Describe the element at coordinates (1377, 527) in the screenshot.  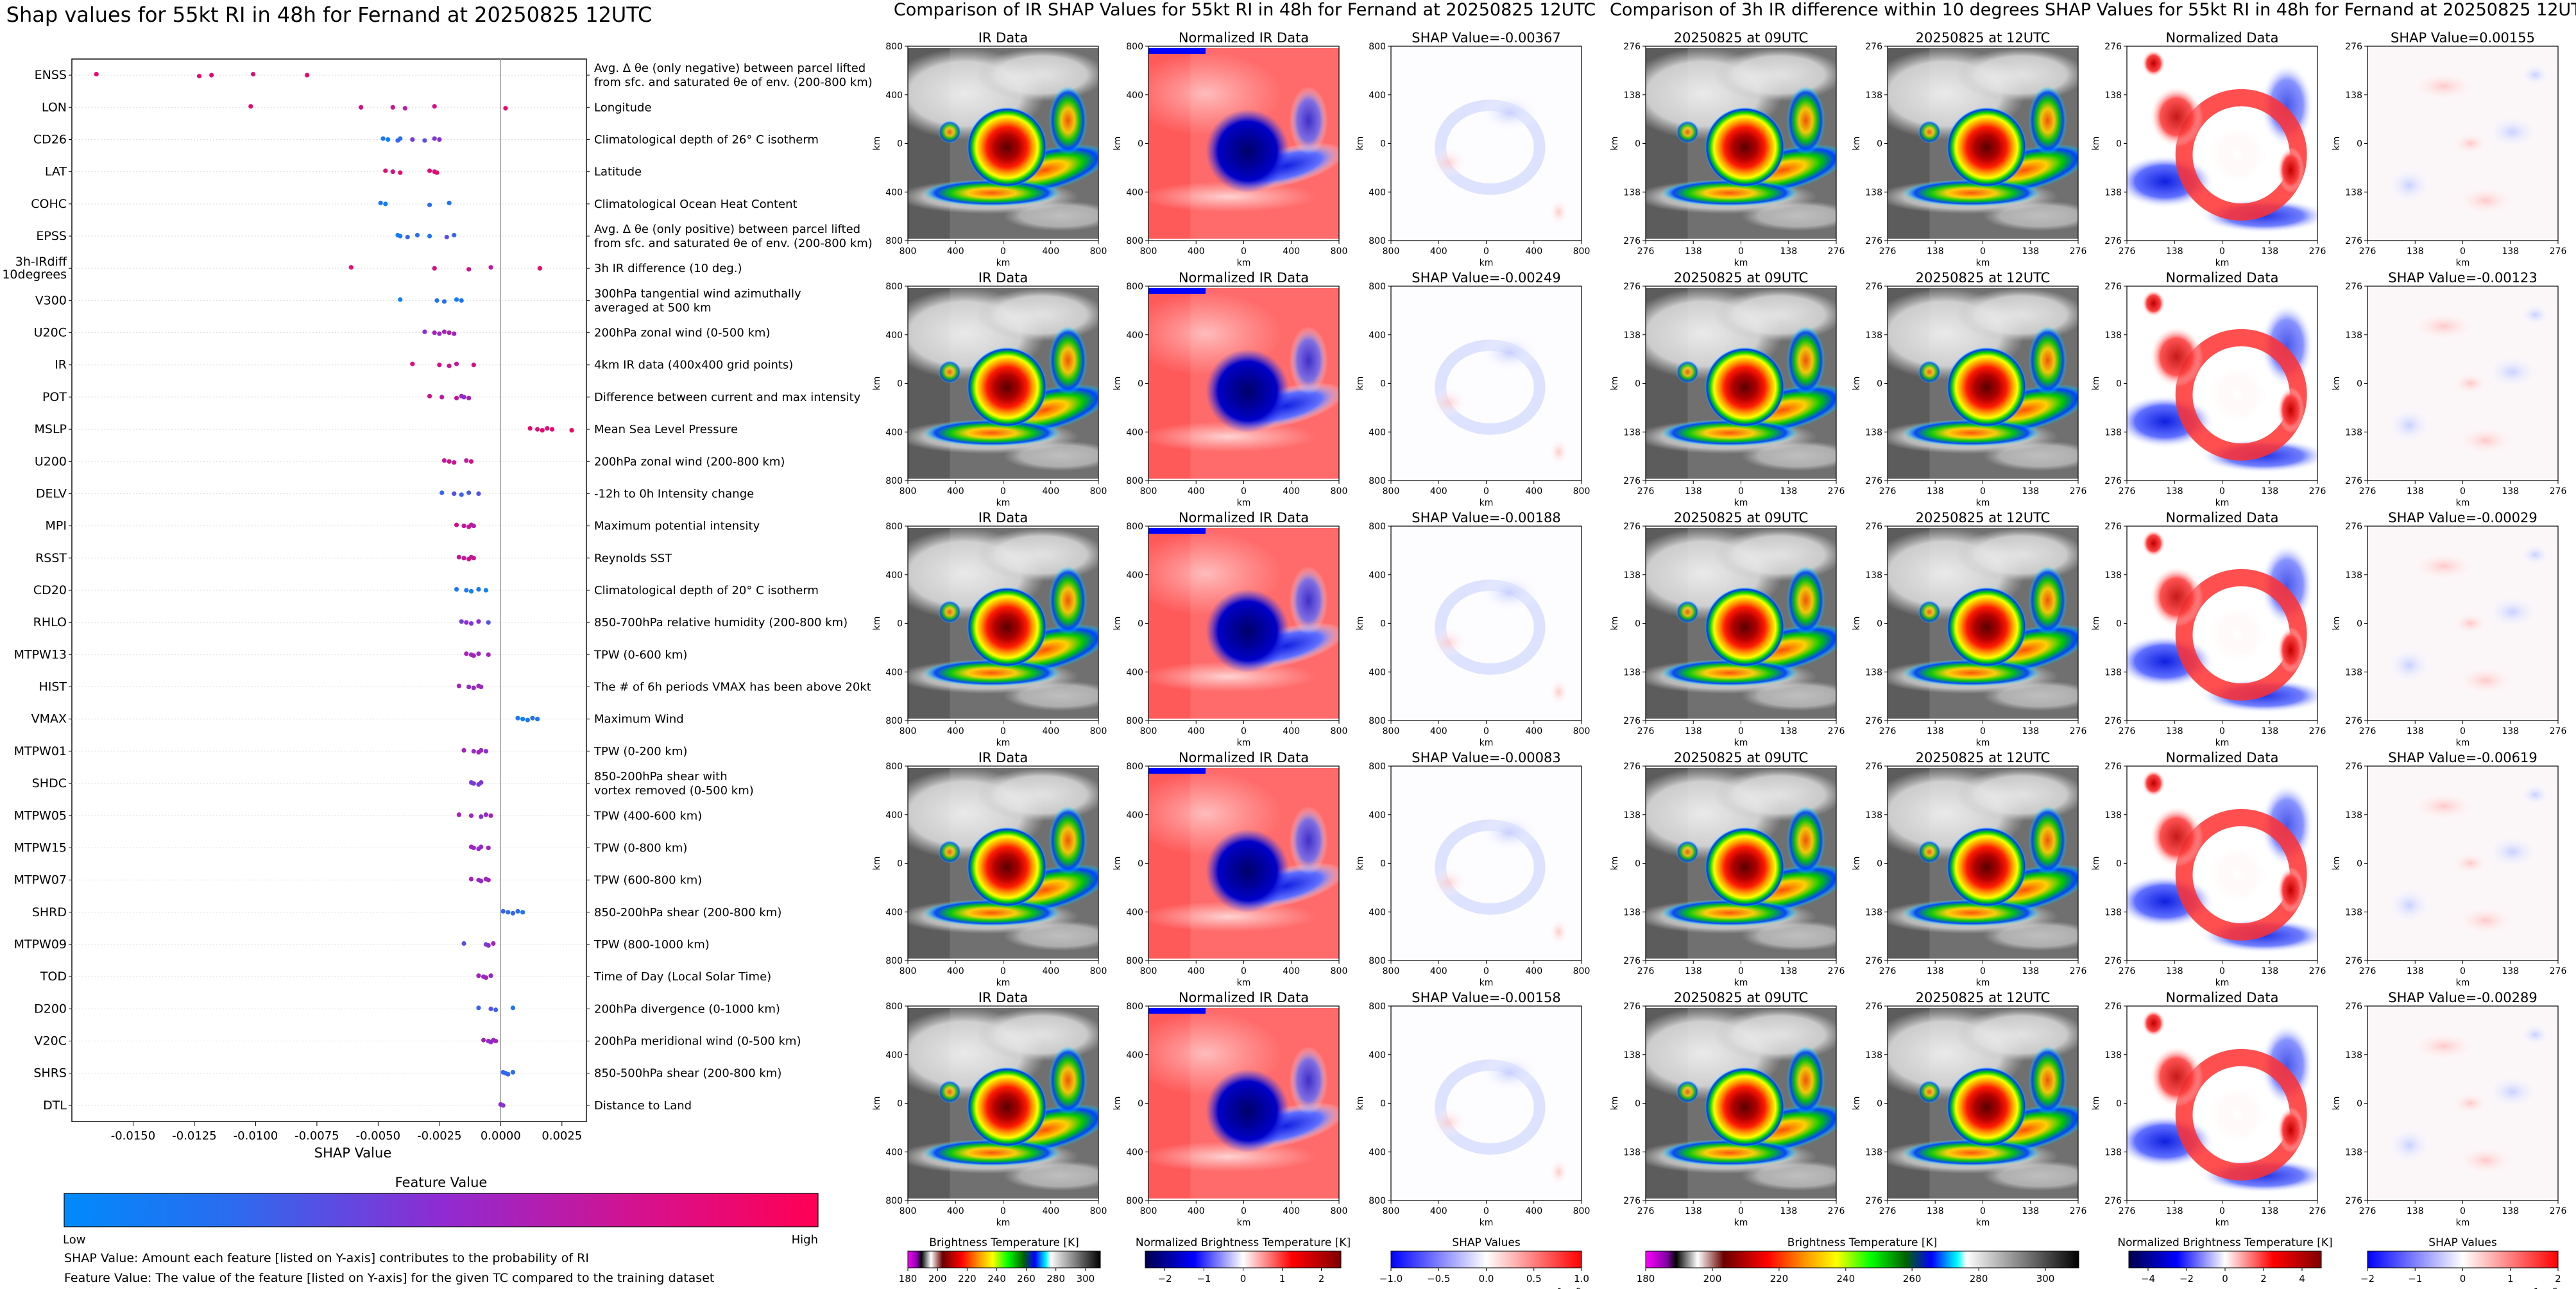
I see `y-tick-label: 800` at that location.